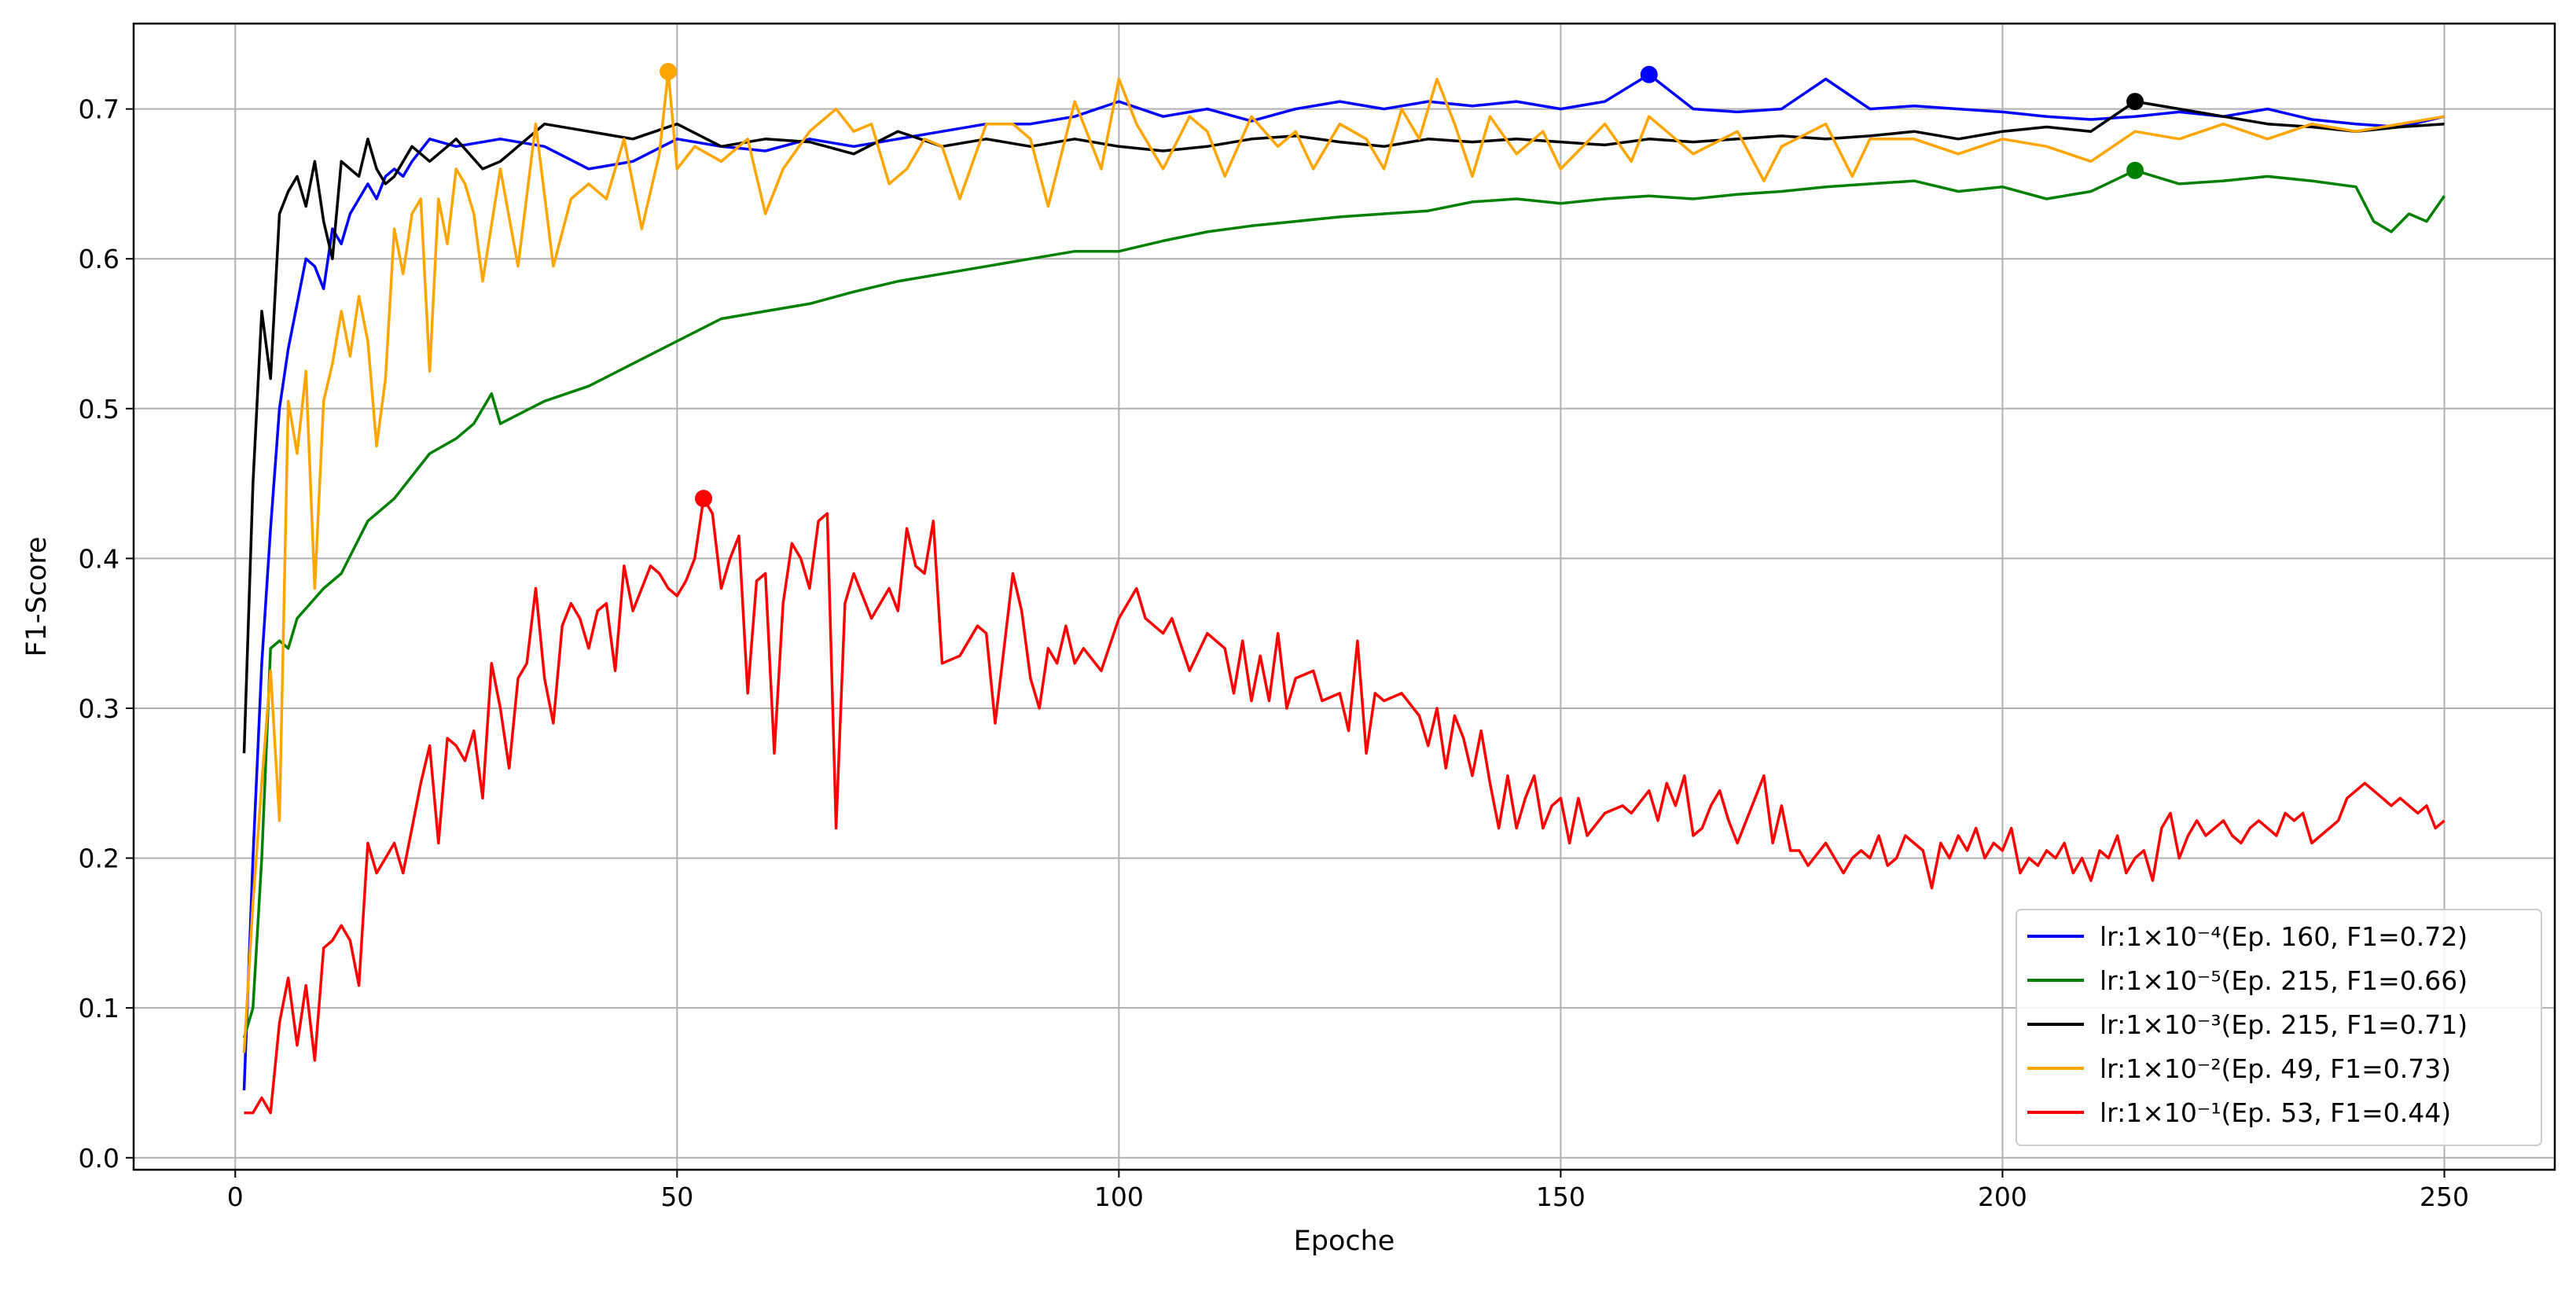  Describe the element at coordinates (99, 259) in the screenshot. I see `y-tick-label: 0.6` at that location.